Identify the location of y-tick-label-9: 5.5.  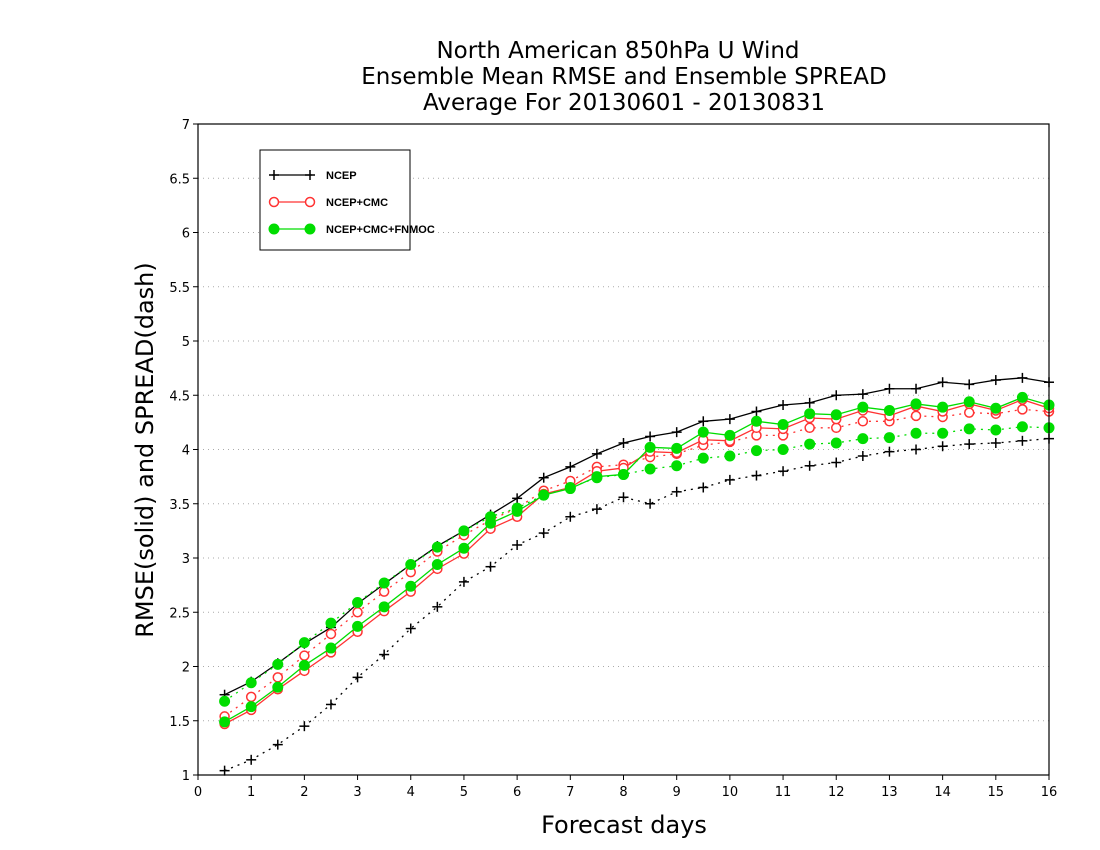
(179, 288).